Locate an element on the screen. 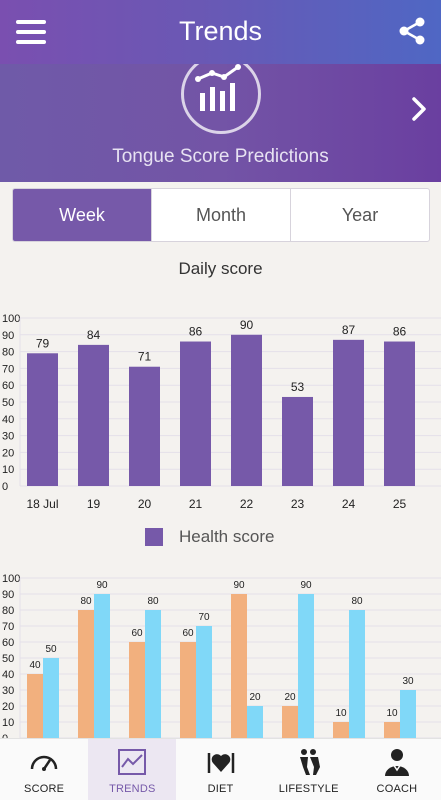 The width and height of the screenshot is (441, 800). bar-chart-trend-icon is located at coordinates (221, 99).